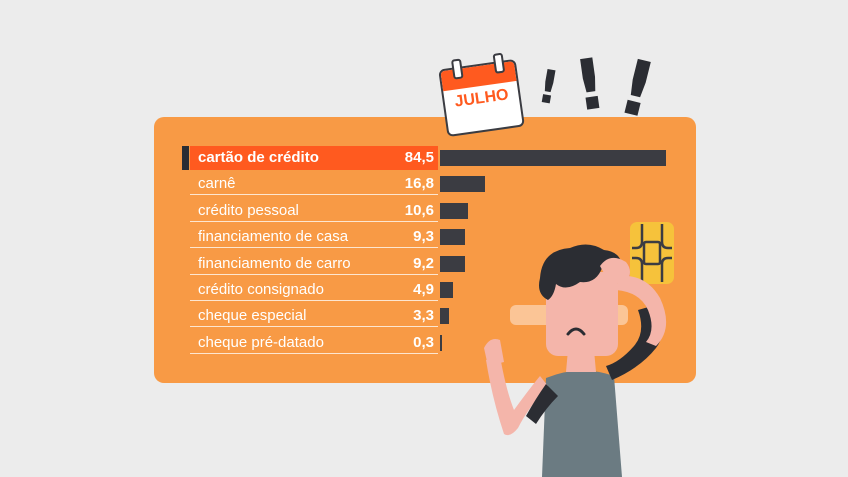 Image resolution: width=848 pixels, height=477 pixels. I want to click on value-label: 10,6, so click(419, 210).